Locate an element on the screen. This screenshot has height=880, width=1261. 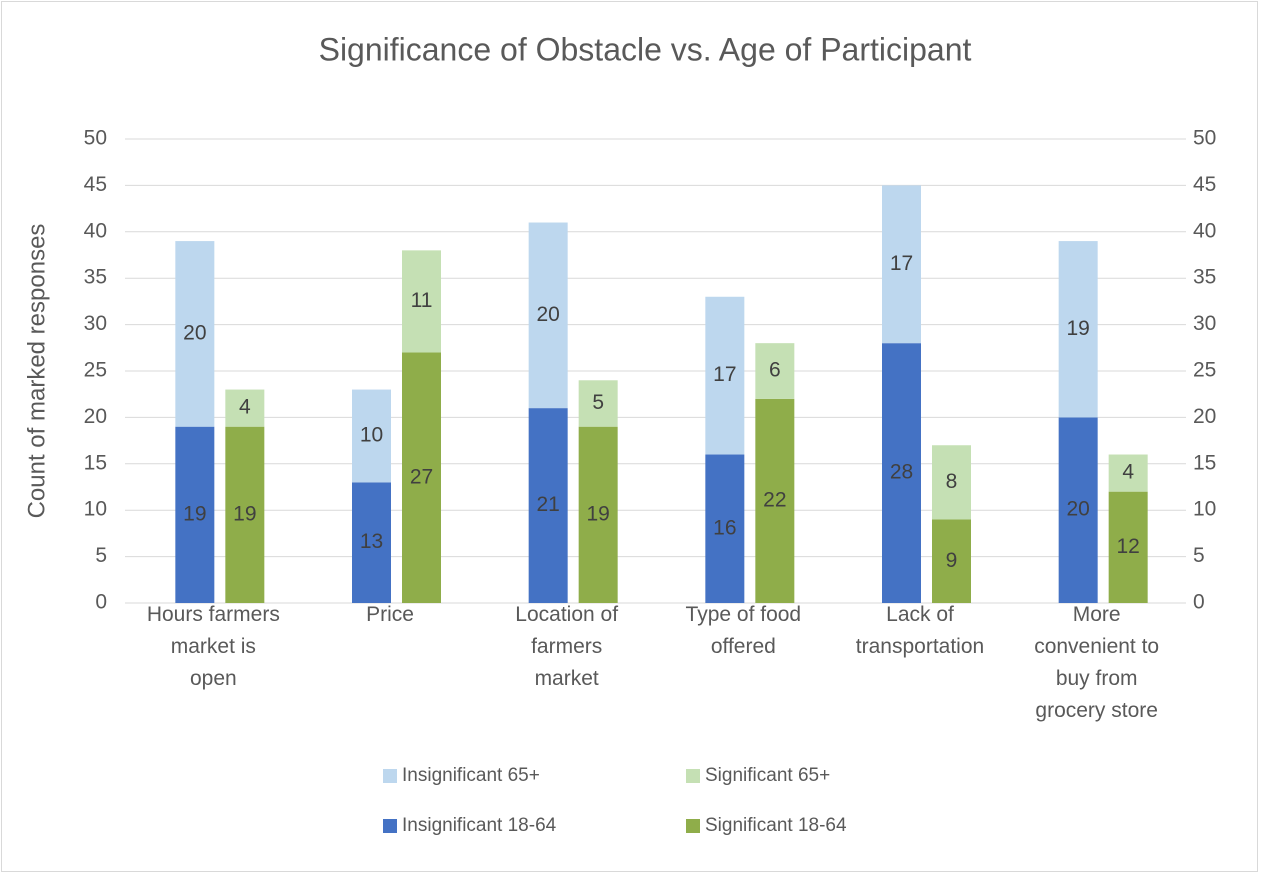
data-label: 11 is located at coordinates (422, 300).